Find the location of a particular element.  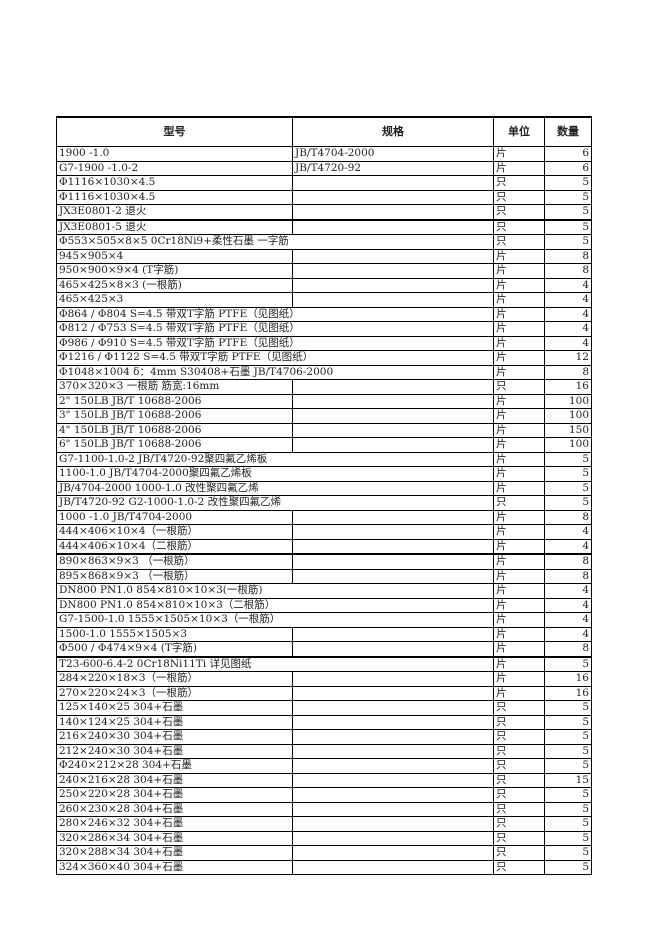

cell-model: Φ1216 / Φ1122 S=4.5 带双T字筋 PTFE（见图纸） is located at coordinates (275, 358).